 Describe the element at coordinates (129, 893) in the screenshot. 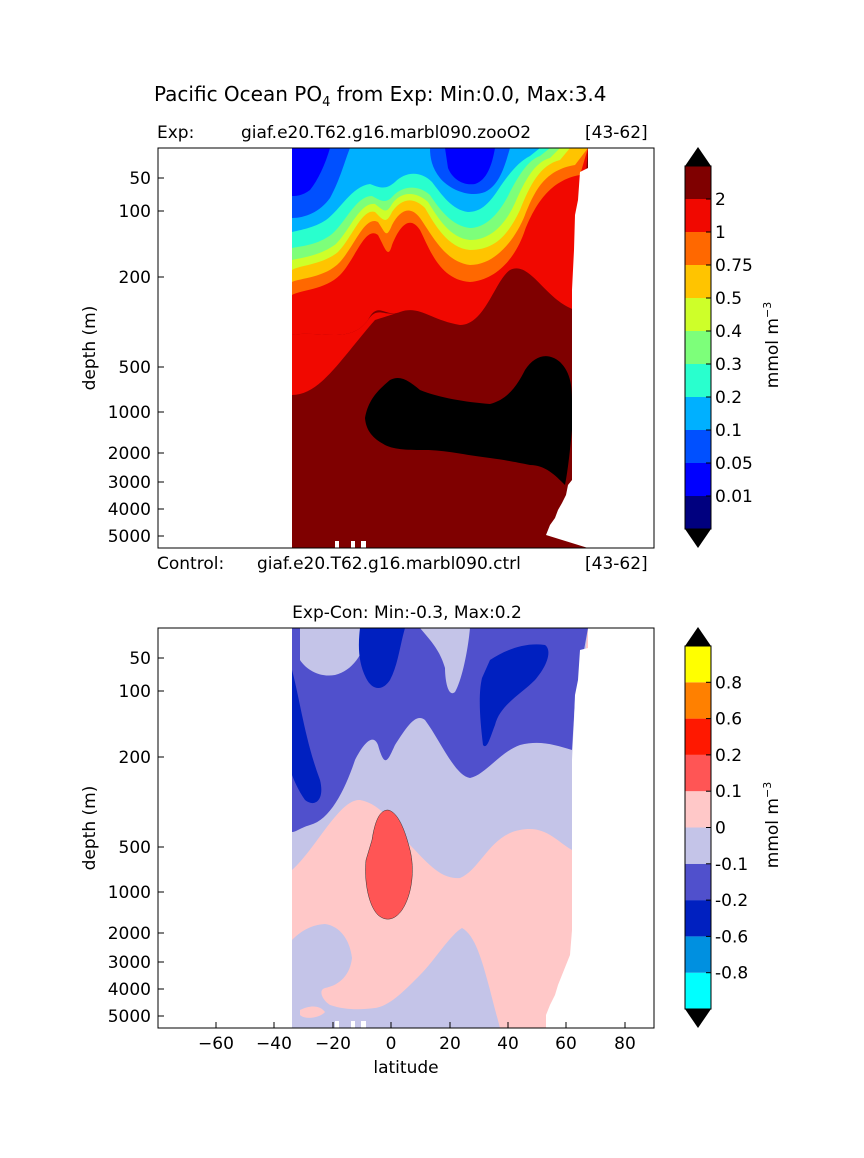

I see `bottom-ytick-label: 1000` at that location.